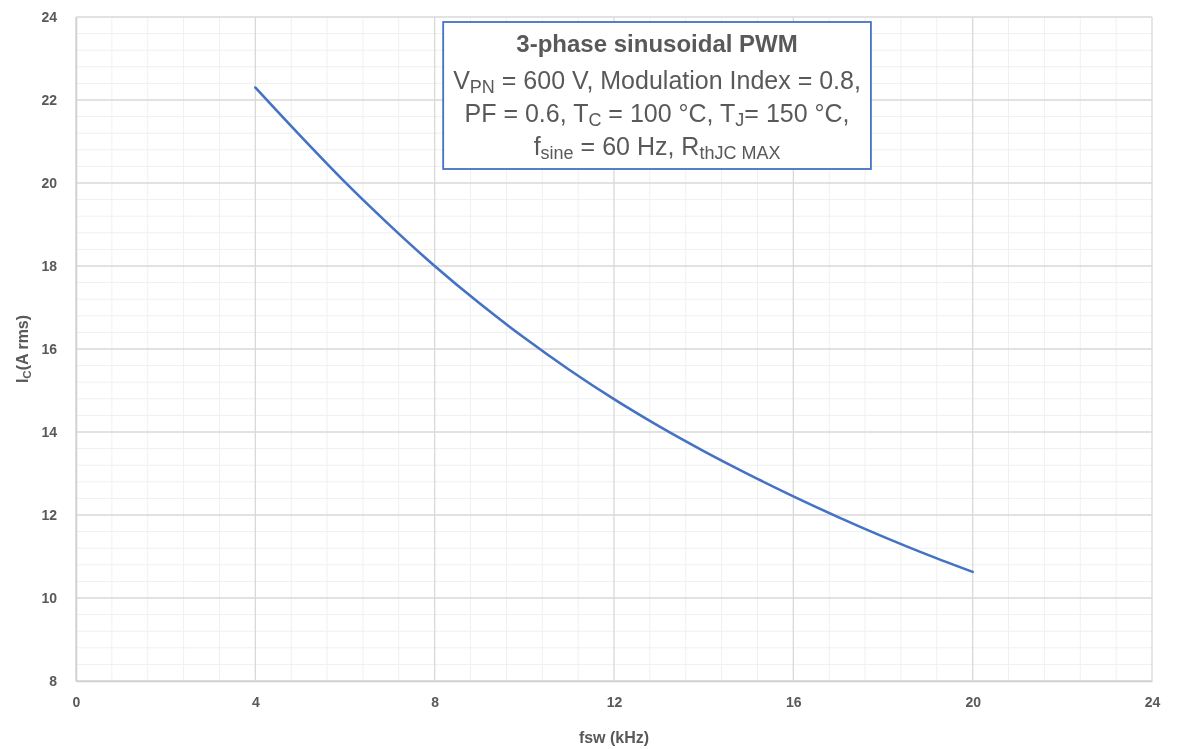 The width and height of the screenshot is (1179, 749). I want to click on annotation: f$_{sine}$ = 60 Hz, R$_{thJC MAX}$, so click(657, 147).